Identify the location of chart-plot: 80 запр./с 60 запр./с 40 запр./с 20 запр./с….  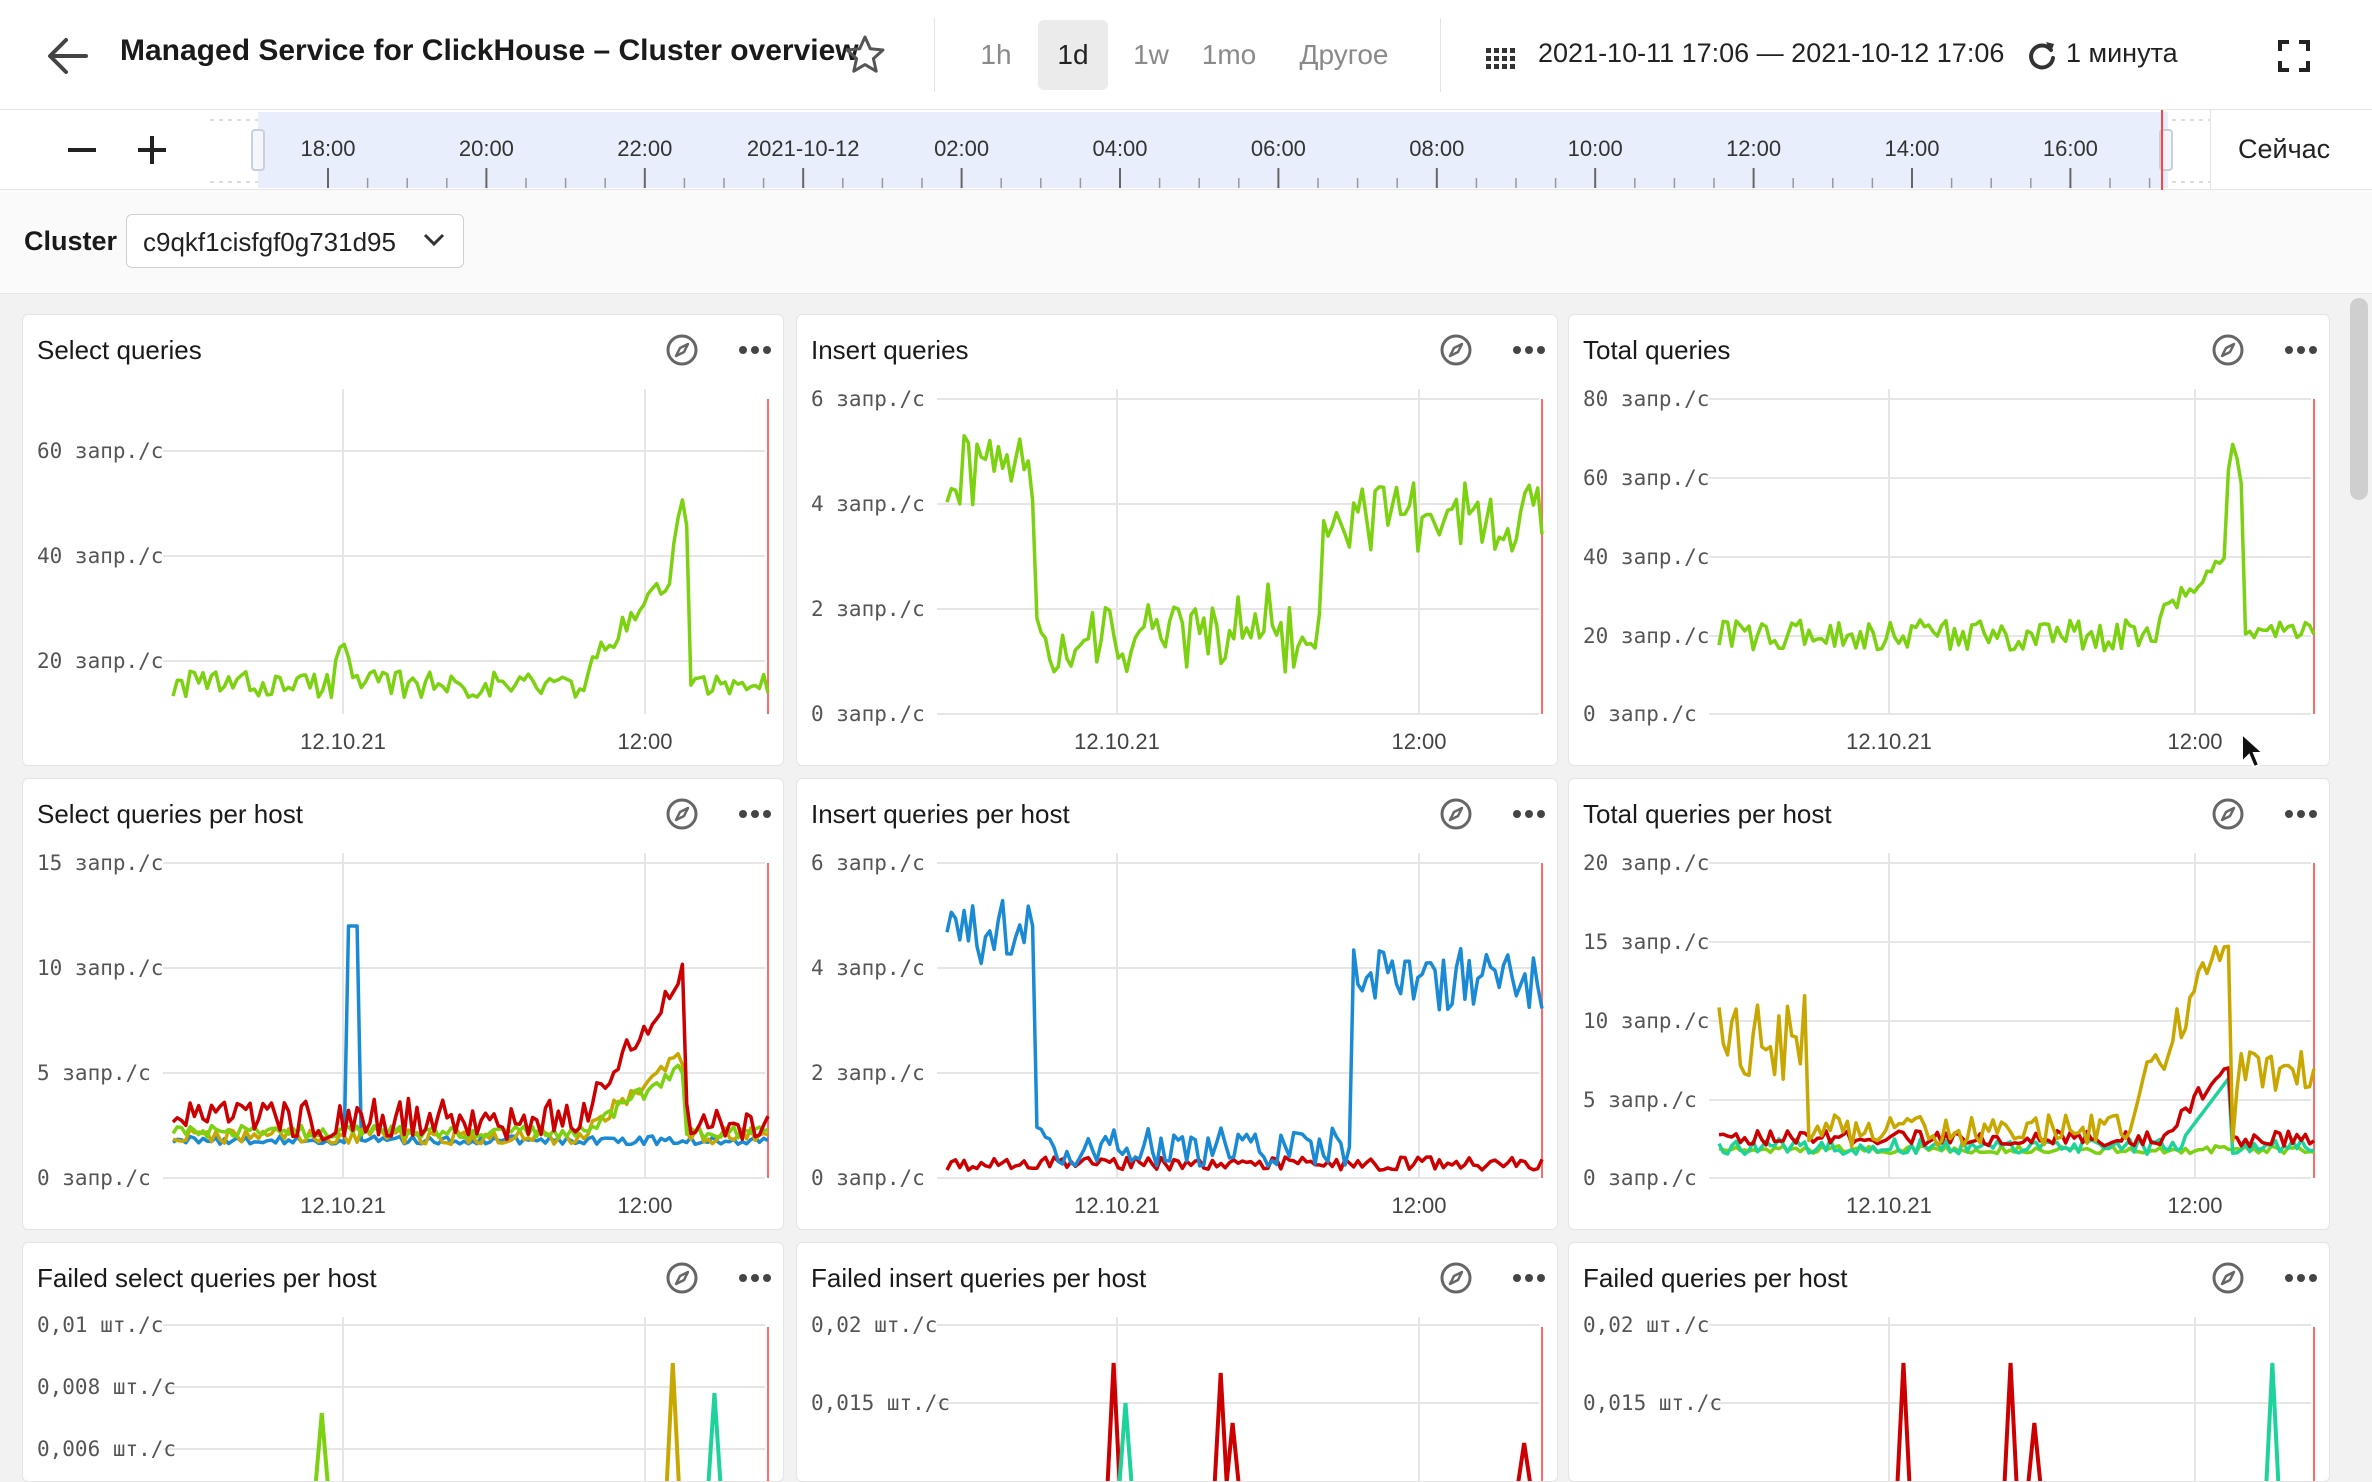
(1949, 540).